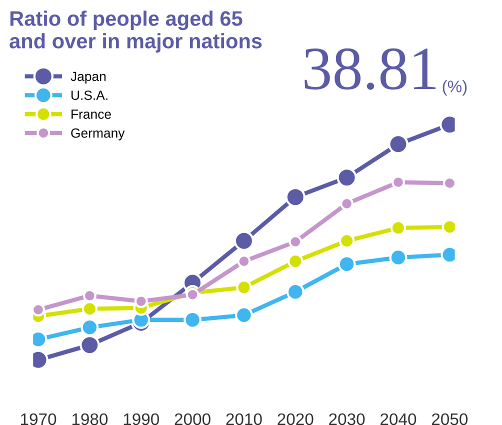 The image size is (502, 425). What do you see at coordinates (192, 419) in the screenshot?
I see `x-tick-label: 2000` at bounding box center [192, 419].